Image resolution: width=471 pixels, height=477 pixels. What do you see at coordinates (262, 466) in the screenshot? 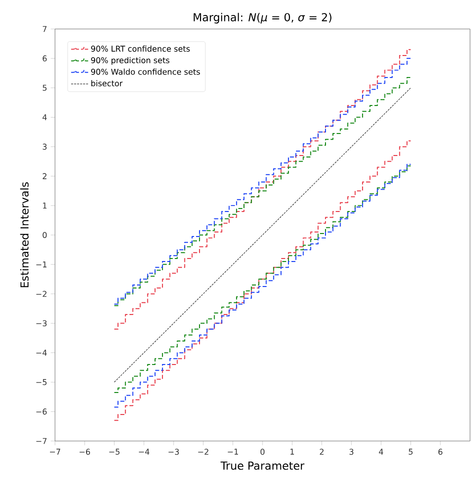
I see `x-axis-title: True Parameter` at bounding box center [262, 466].